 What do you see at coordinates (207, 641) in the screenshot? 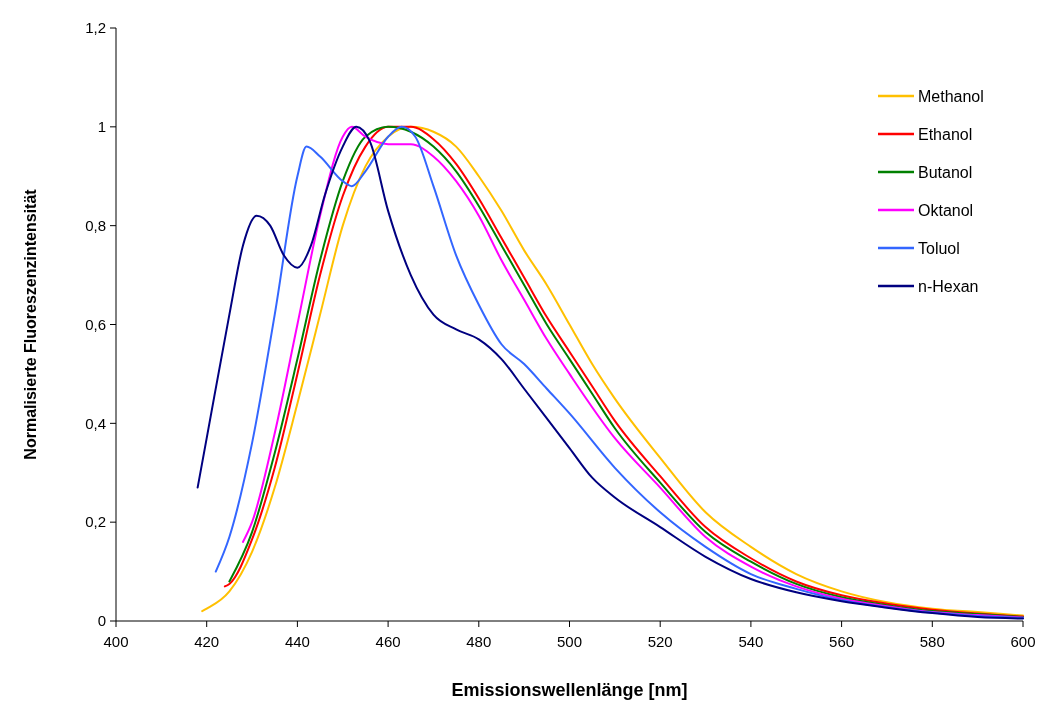
I see `x-tick-label: 420` at bounding box center [207, 641].